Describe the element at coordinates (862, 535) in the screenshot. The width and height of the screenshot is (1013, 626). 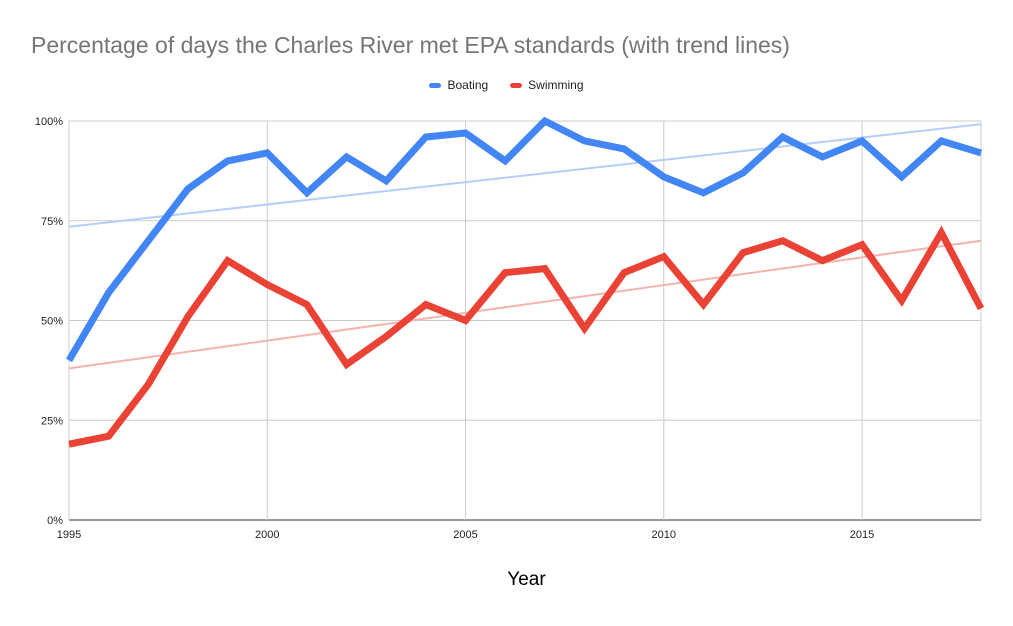
I see `x-tick-label: 2015` at that location.